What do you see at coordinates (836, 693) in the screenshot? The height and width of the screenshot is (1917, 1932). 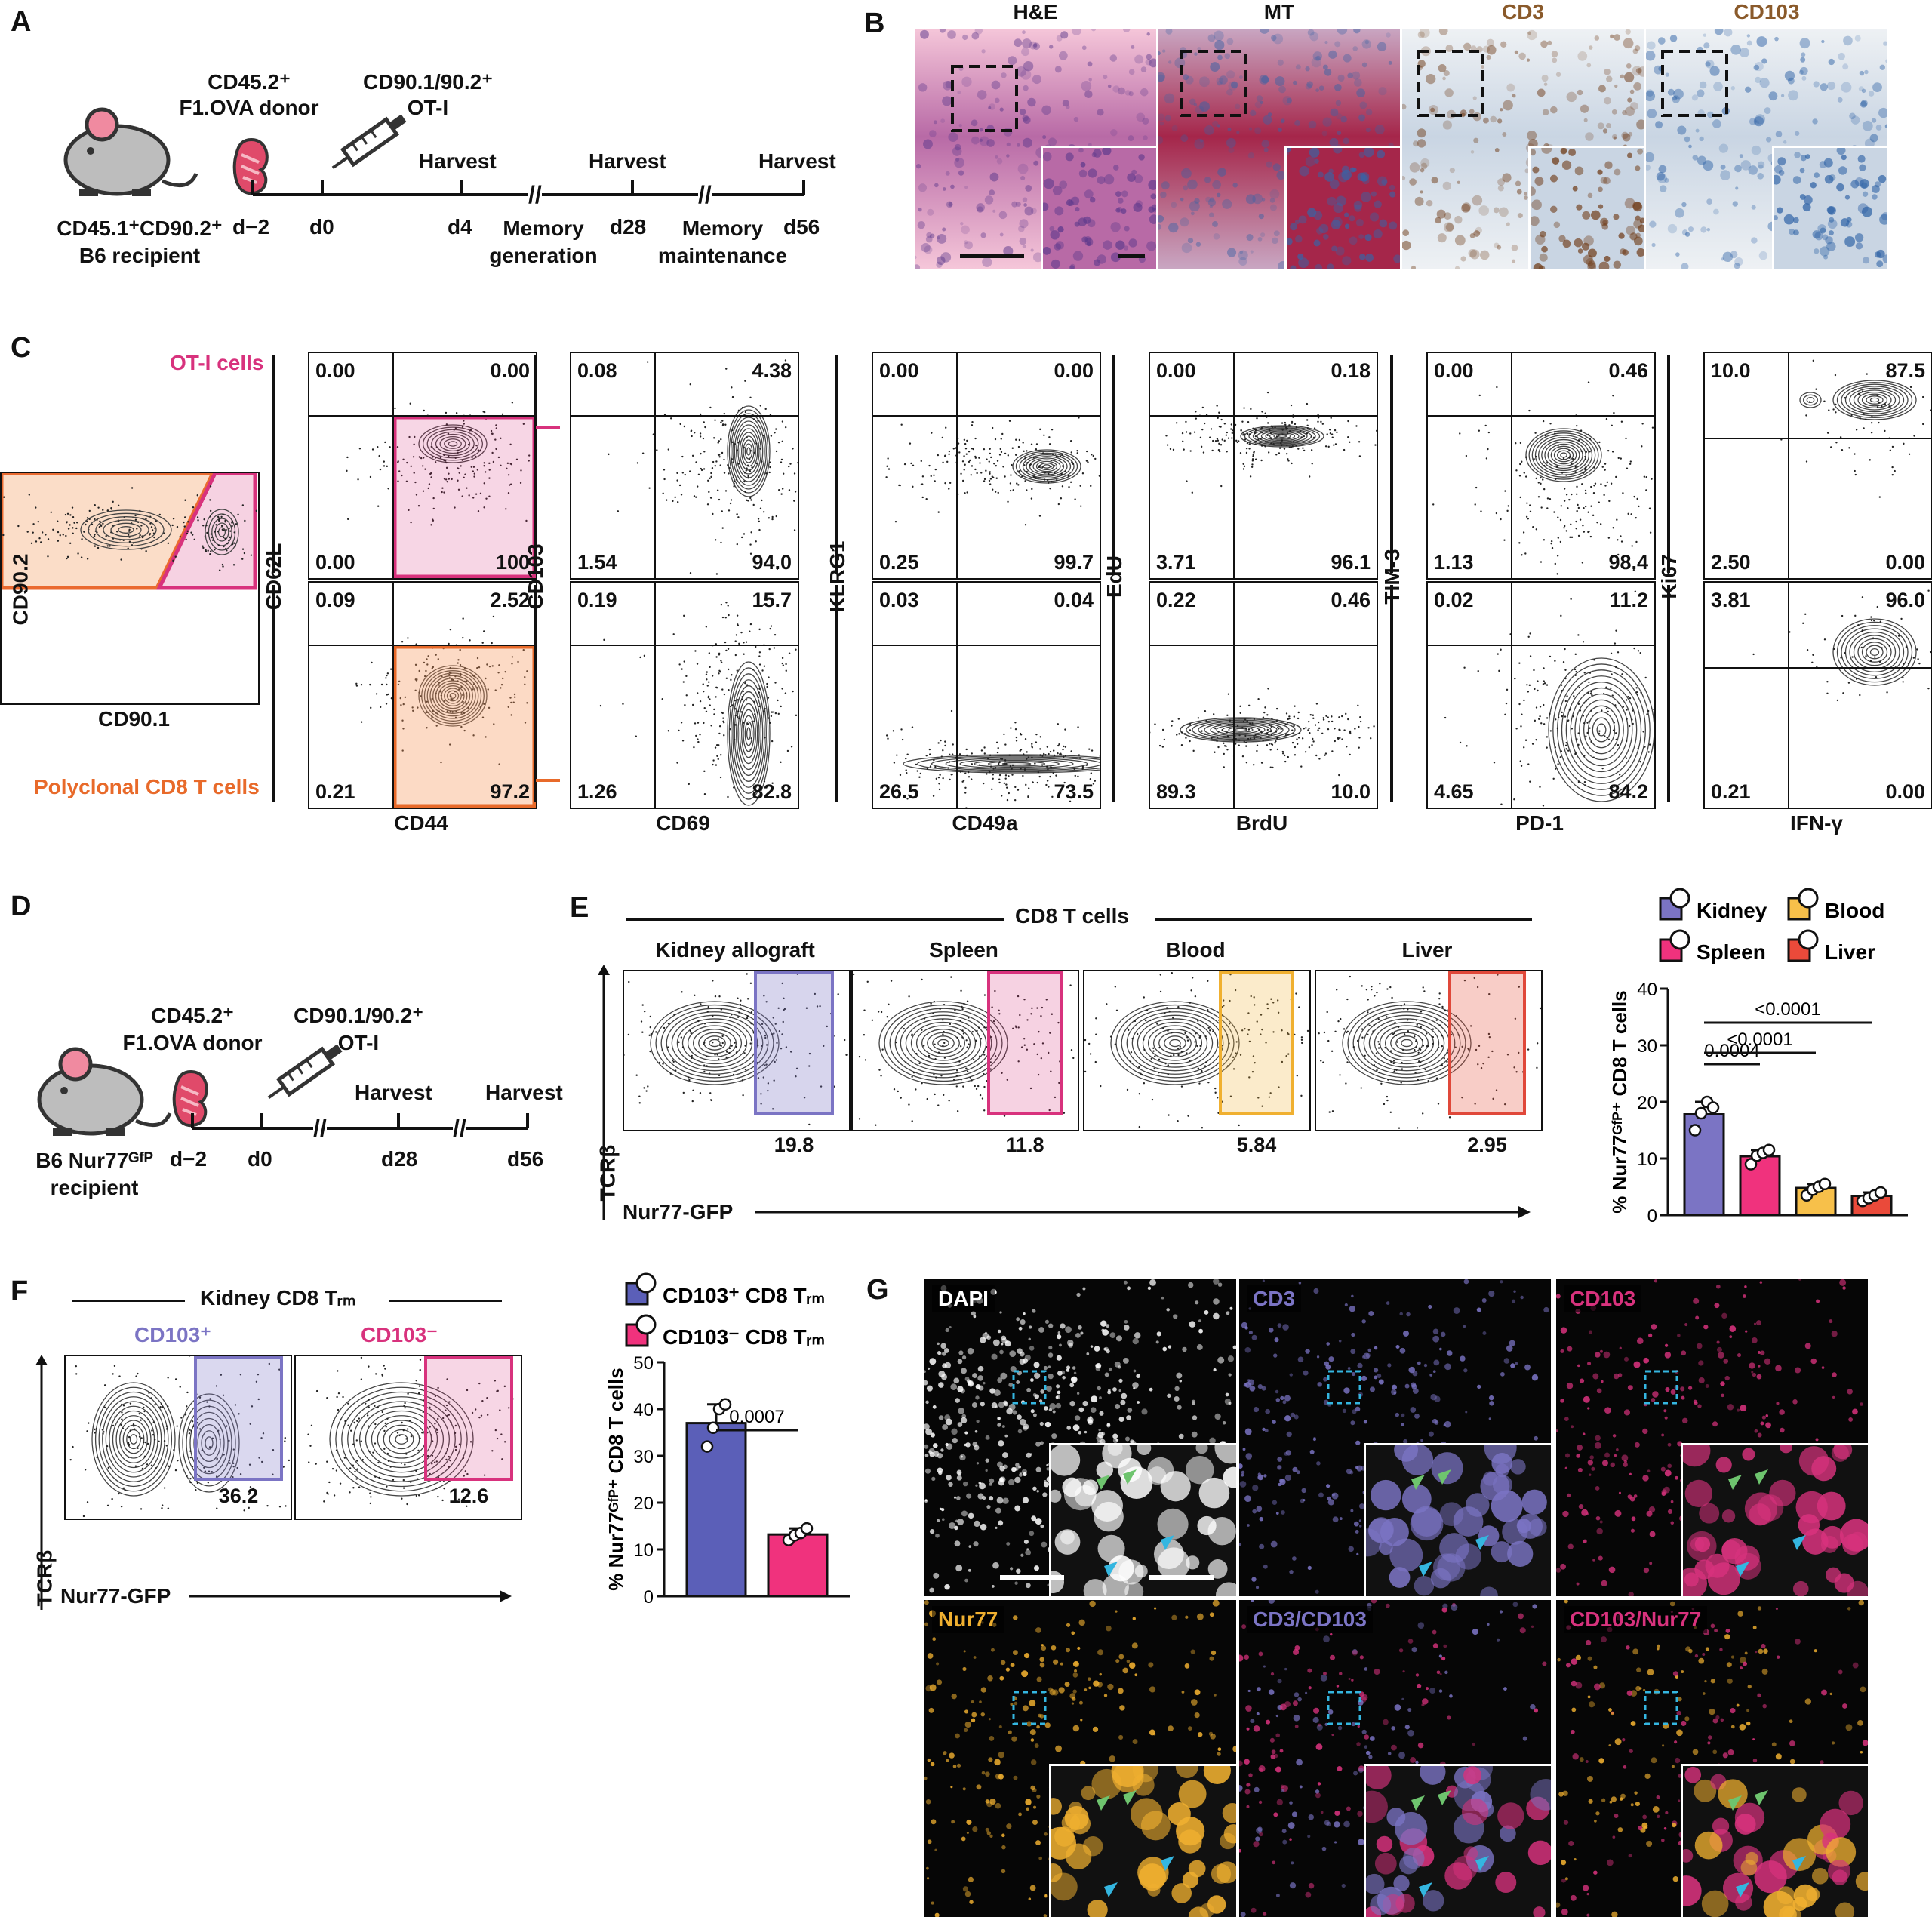 I see `y-axis-bar` at bounding box center [836, 693].